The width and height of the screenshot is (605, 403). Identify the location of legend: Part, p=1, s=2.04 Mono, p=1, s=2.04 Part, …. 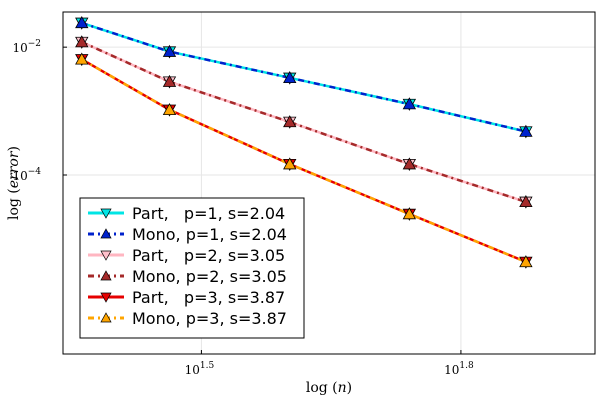
(192, 268).